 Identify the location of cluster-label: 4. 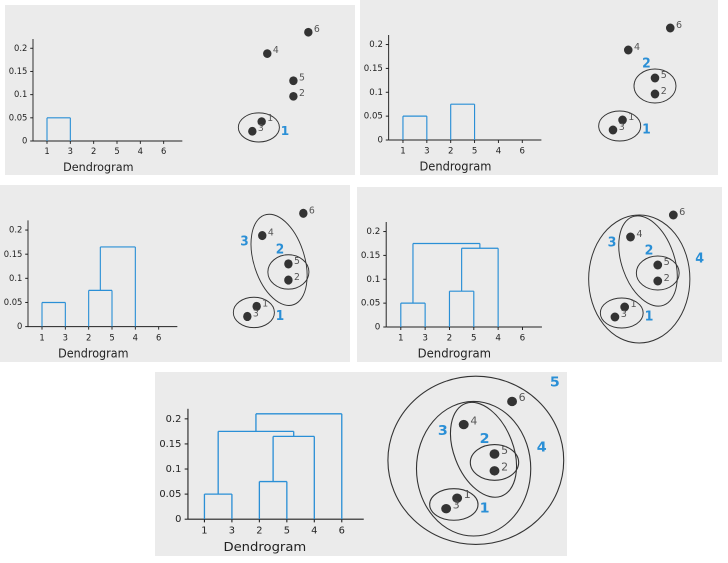
(542, 448).